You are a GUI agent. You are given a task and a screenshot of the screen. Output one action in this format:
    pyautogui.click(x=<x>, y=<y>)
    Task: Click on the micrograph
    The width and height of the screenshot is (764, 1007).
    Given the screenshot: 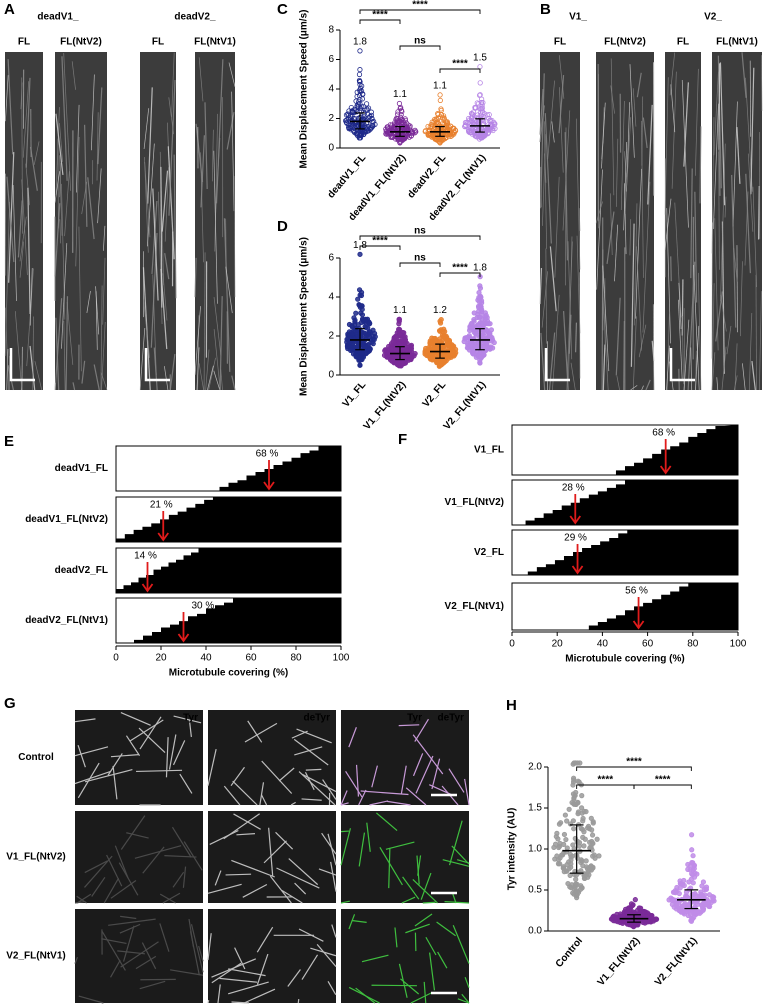 What is the action you would take?
    pyautogui.click(x=139, y=757)
    